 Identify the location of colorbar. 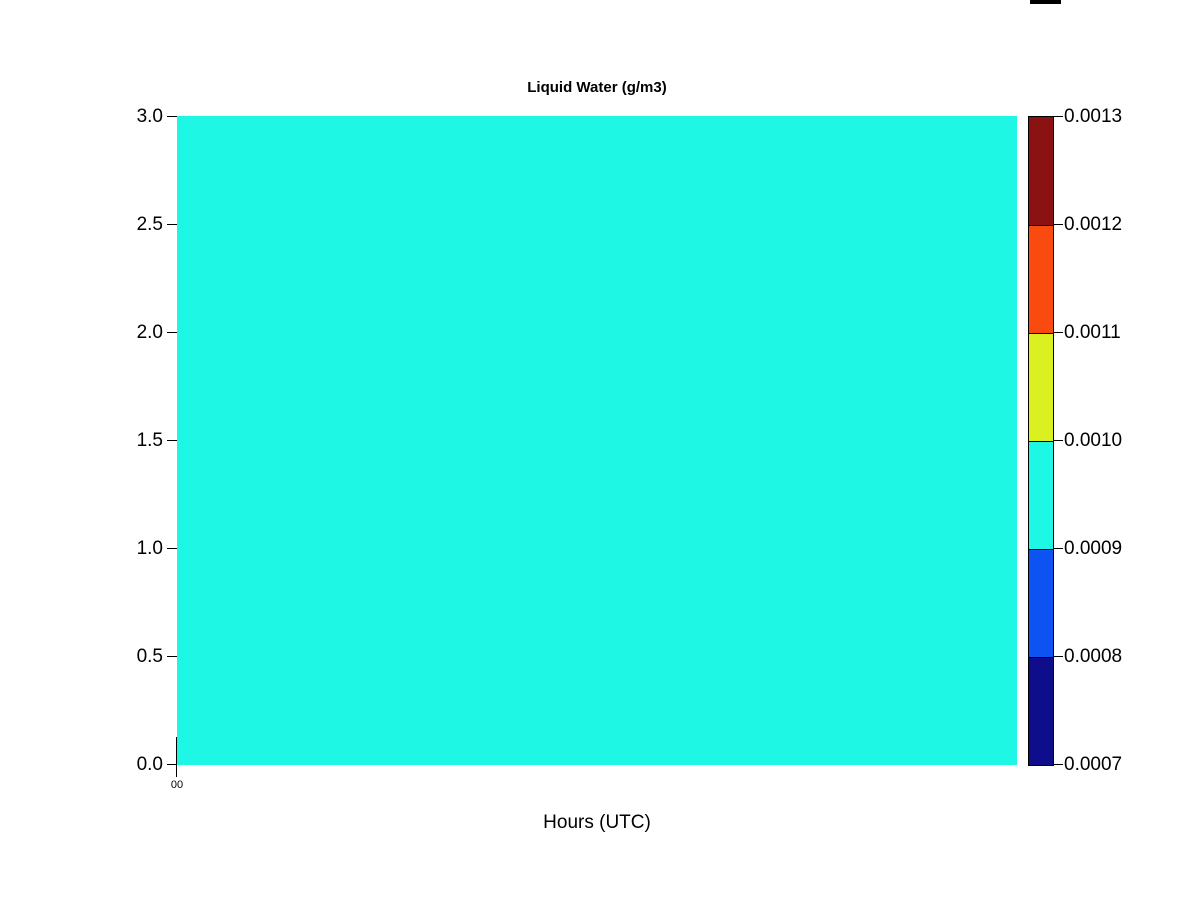
(1041, 441).